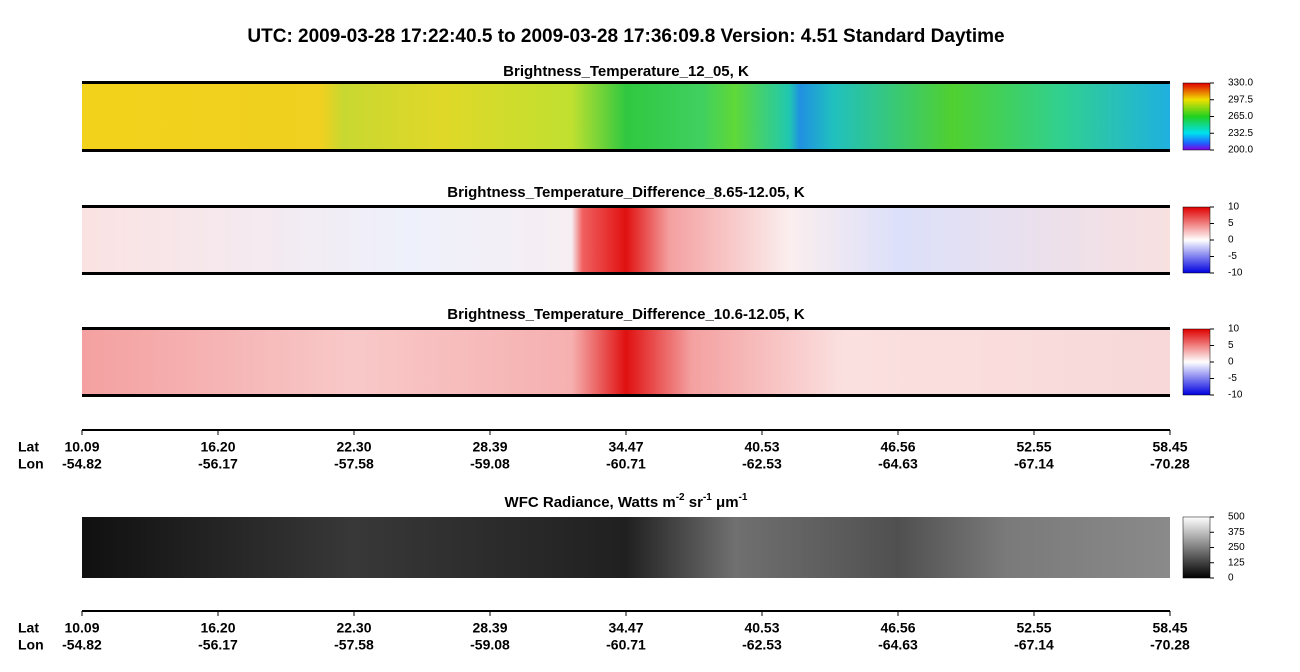 The image size is (1300, 672). I want to click on title-part: -2, so click(680, 497).